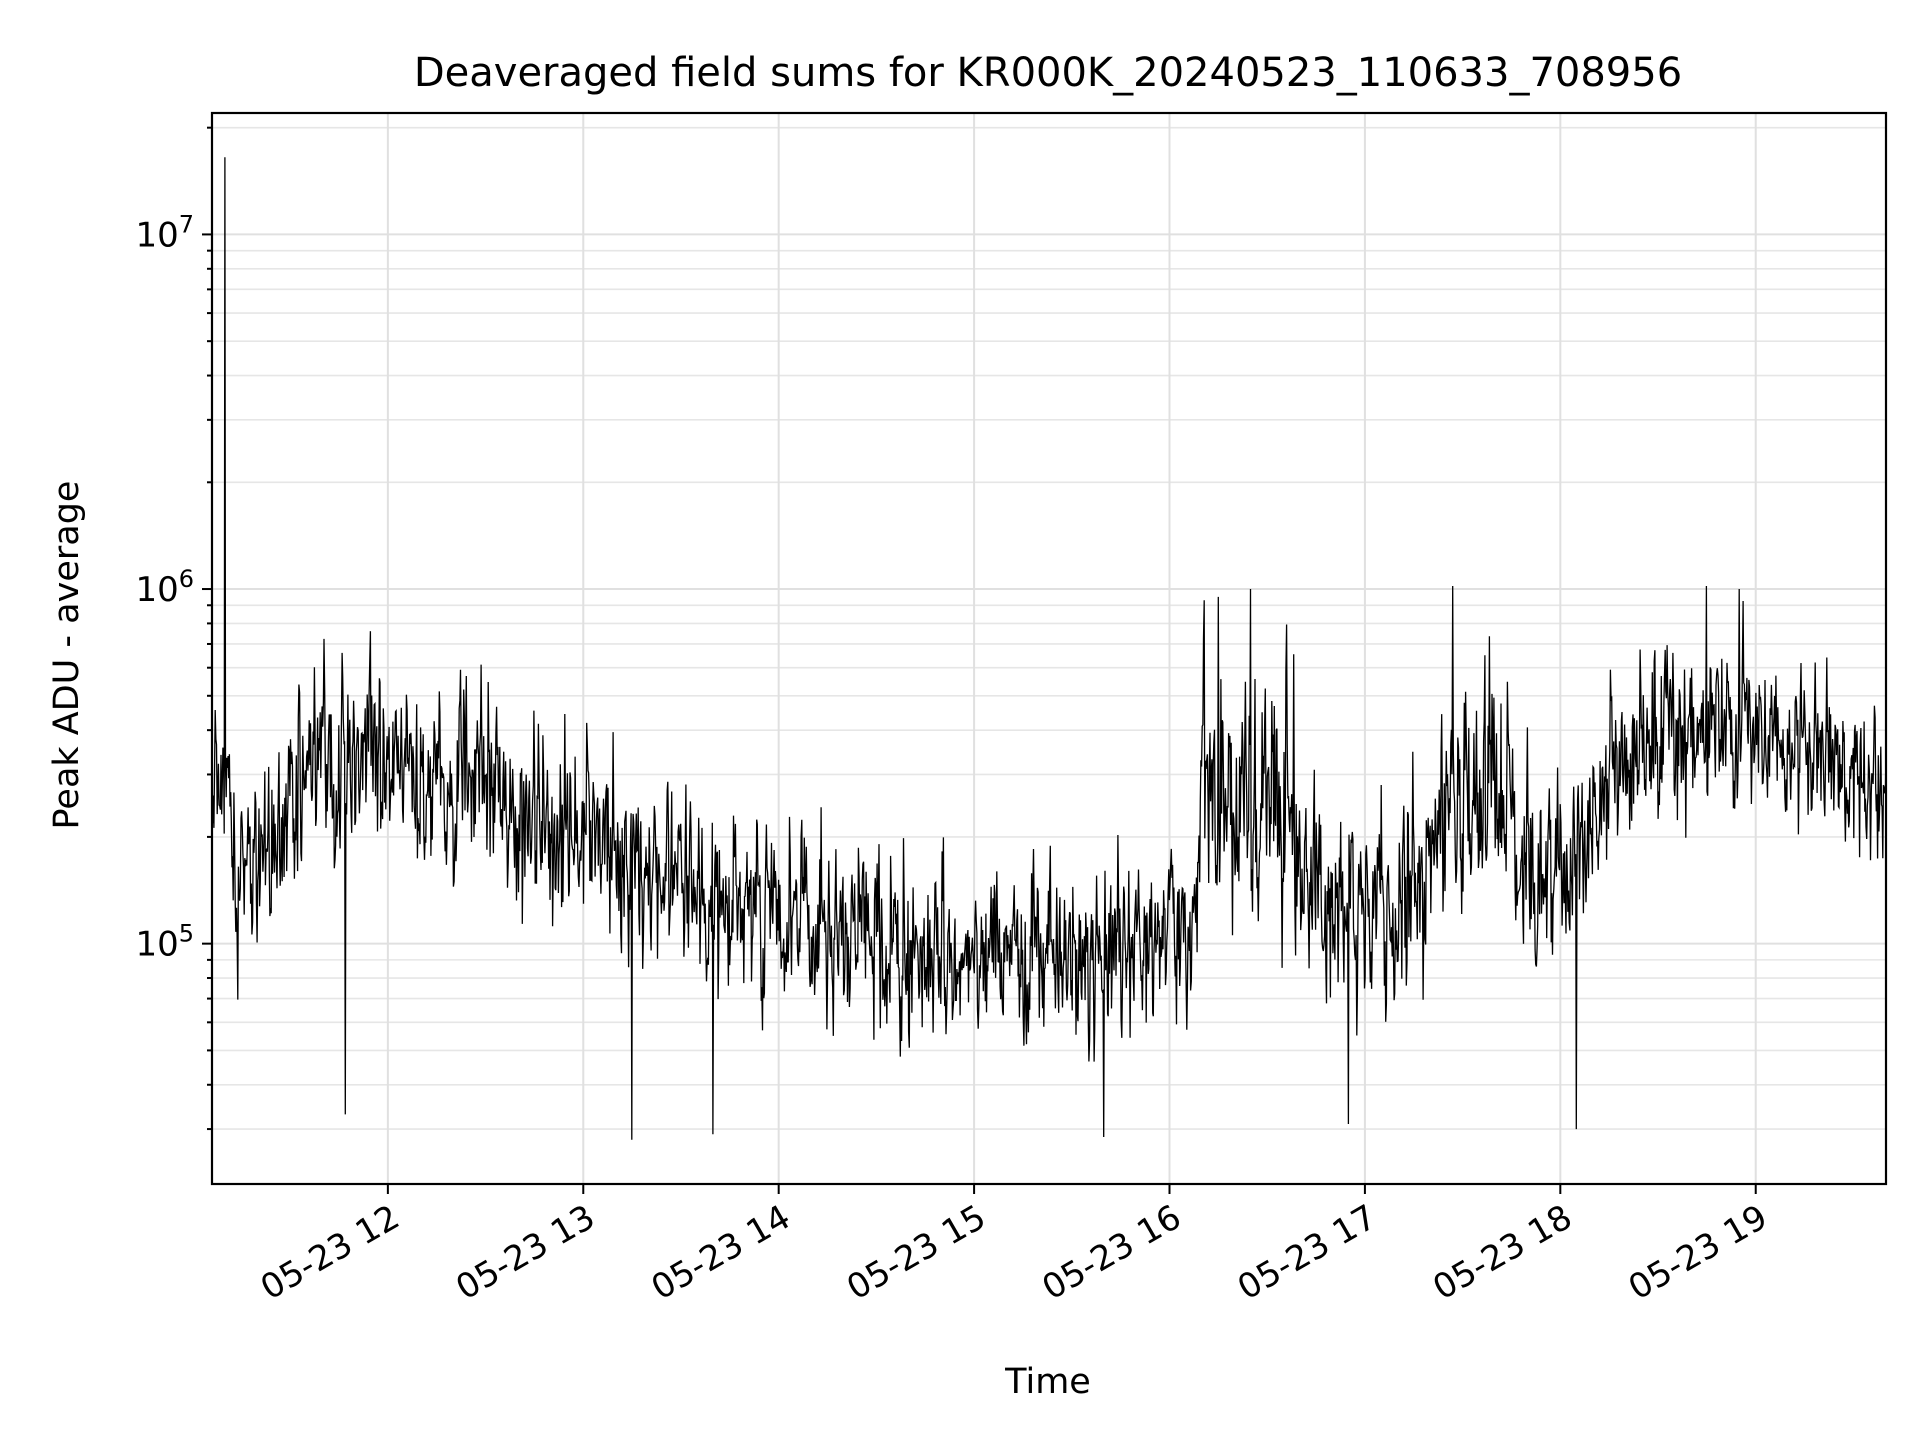 This screenshot has height=1440, width=1920. I want to click on x-tick-label: 05-23 16, so click(1112, 1252).